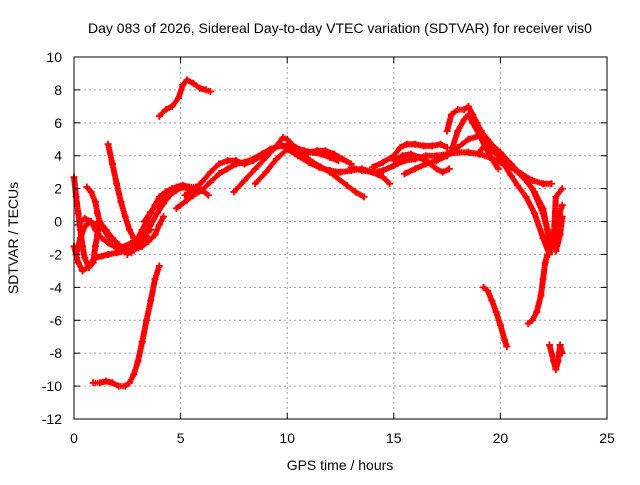 The height and width of the screenshot is (485, 640). What do you see at coordinates (13, 238) in the screenshot?
I see `y-axis-label: SDTVAR / TECUs` at bounding box center [13, 238].